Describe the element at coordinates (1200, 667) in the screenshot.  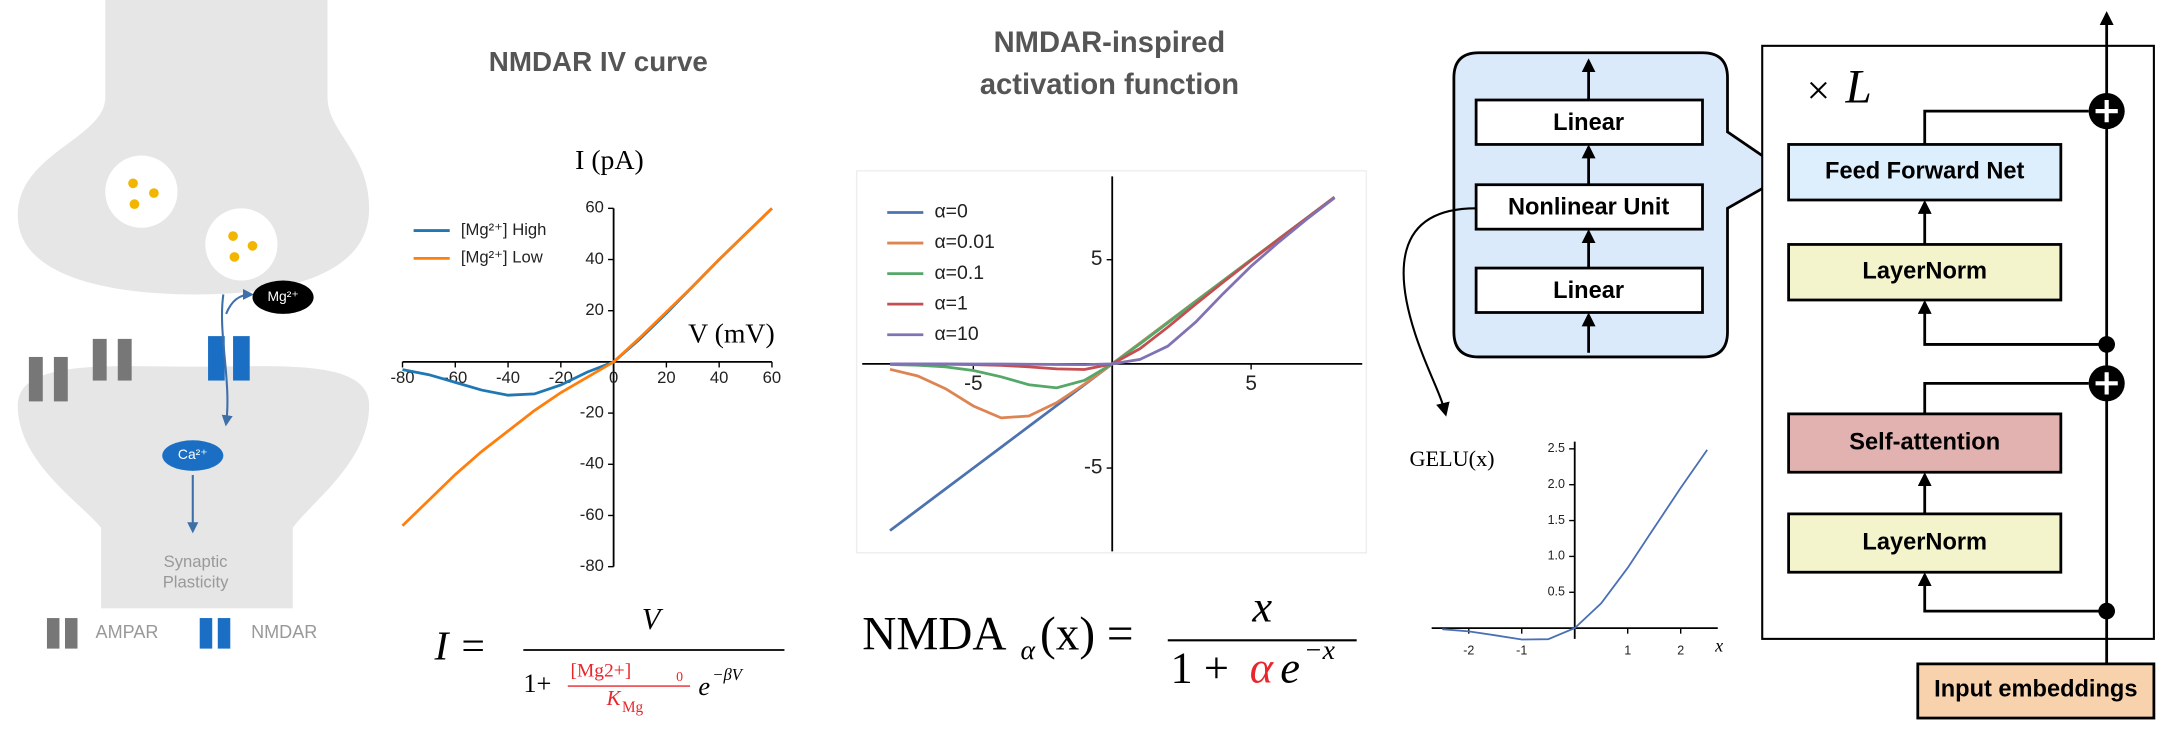
I see `formula-text: 1 +` at that location.